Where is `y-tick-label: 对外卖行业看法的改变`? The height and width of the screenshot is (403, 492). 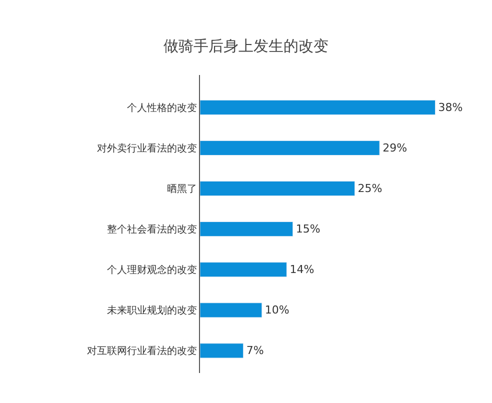
y-tick-label: 对外卖行业看法的改变 is located at coordinates (147, 148).